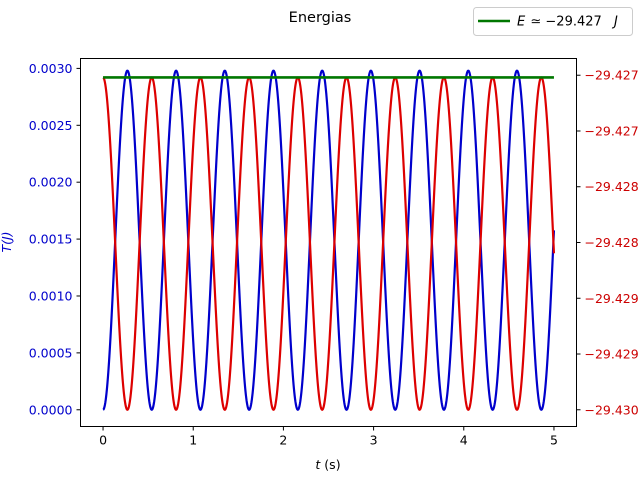 The height and width of the screenshot is (480, 640). What do you see at coordinates (573, 22) in the screenshot?
I see `legend-label-value: −29.427` at bounding box center [573, 22].